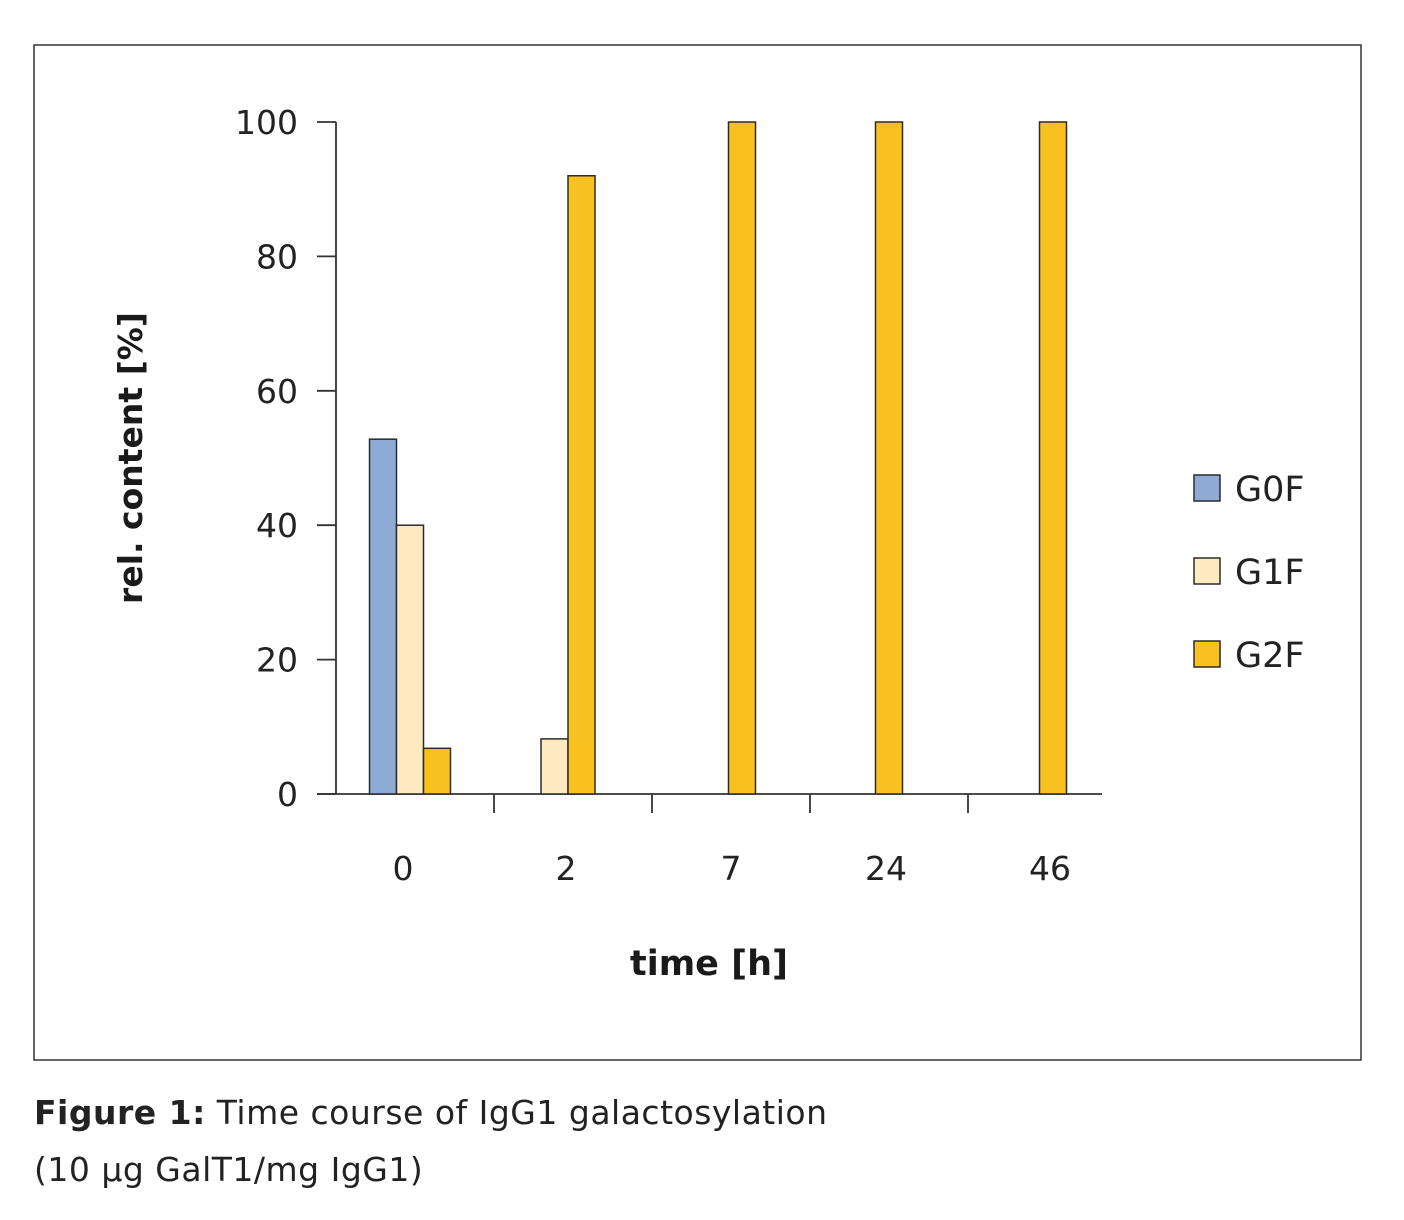  What do you see at coordinates (886, 868) in the screenshot?
I see `x-tick-label: 24` at bounding box center [886, 868].